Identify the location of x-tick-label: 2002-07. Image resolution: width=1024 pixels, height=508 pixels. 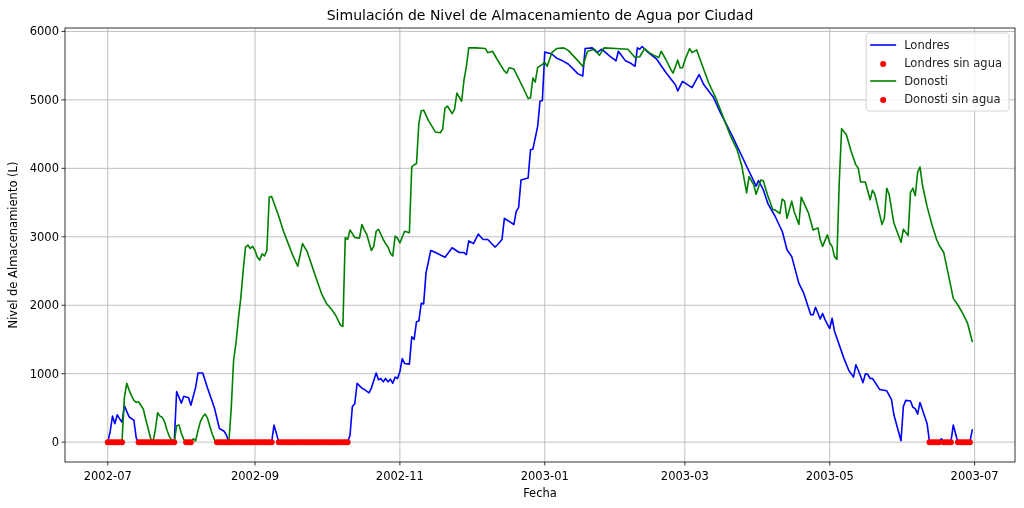
(107, 476).